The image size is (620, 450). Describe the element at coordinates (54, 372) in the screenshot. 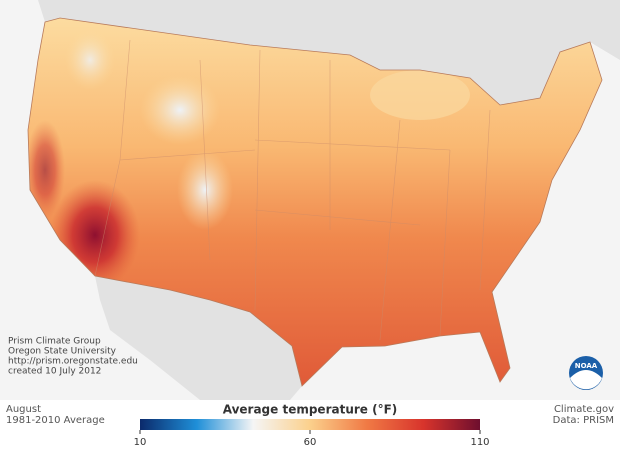

I see `credit-line: created 10 July 2012` at that location.